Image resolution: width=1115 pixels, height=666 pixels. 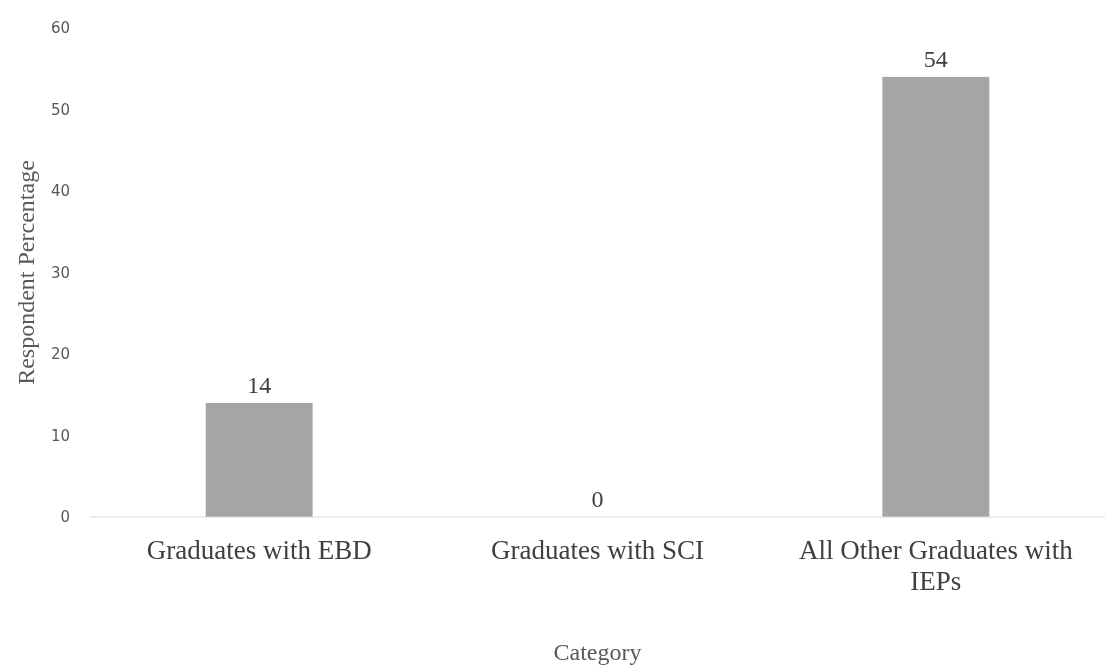 What do you see at coordinates (597, 652) in the screenshot?
I see `x-axis-title: Category` at bounding box center [597, 652].